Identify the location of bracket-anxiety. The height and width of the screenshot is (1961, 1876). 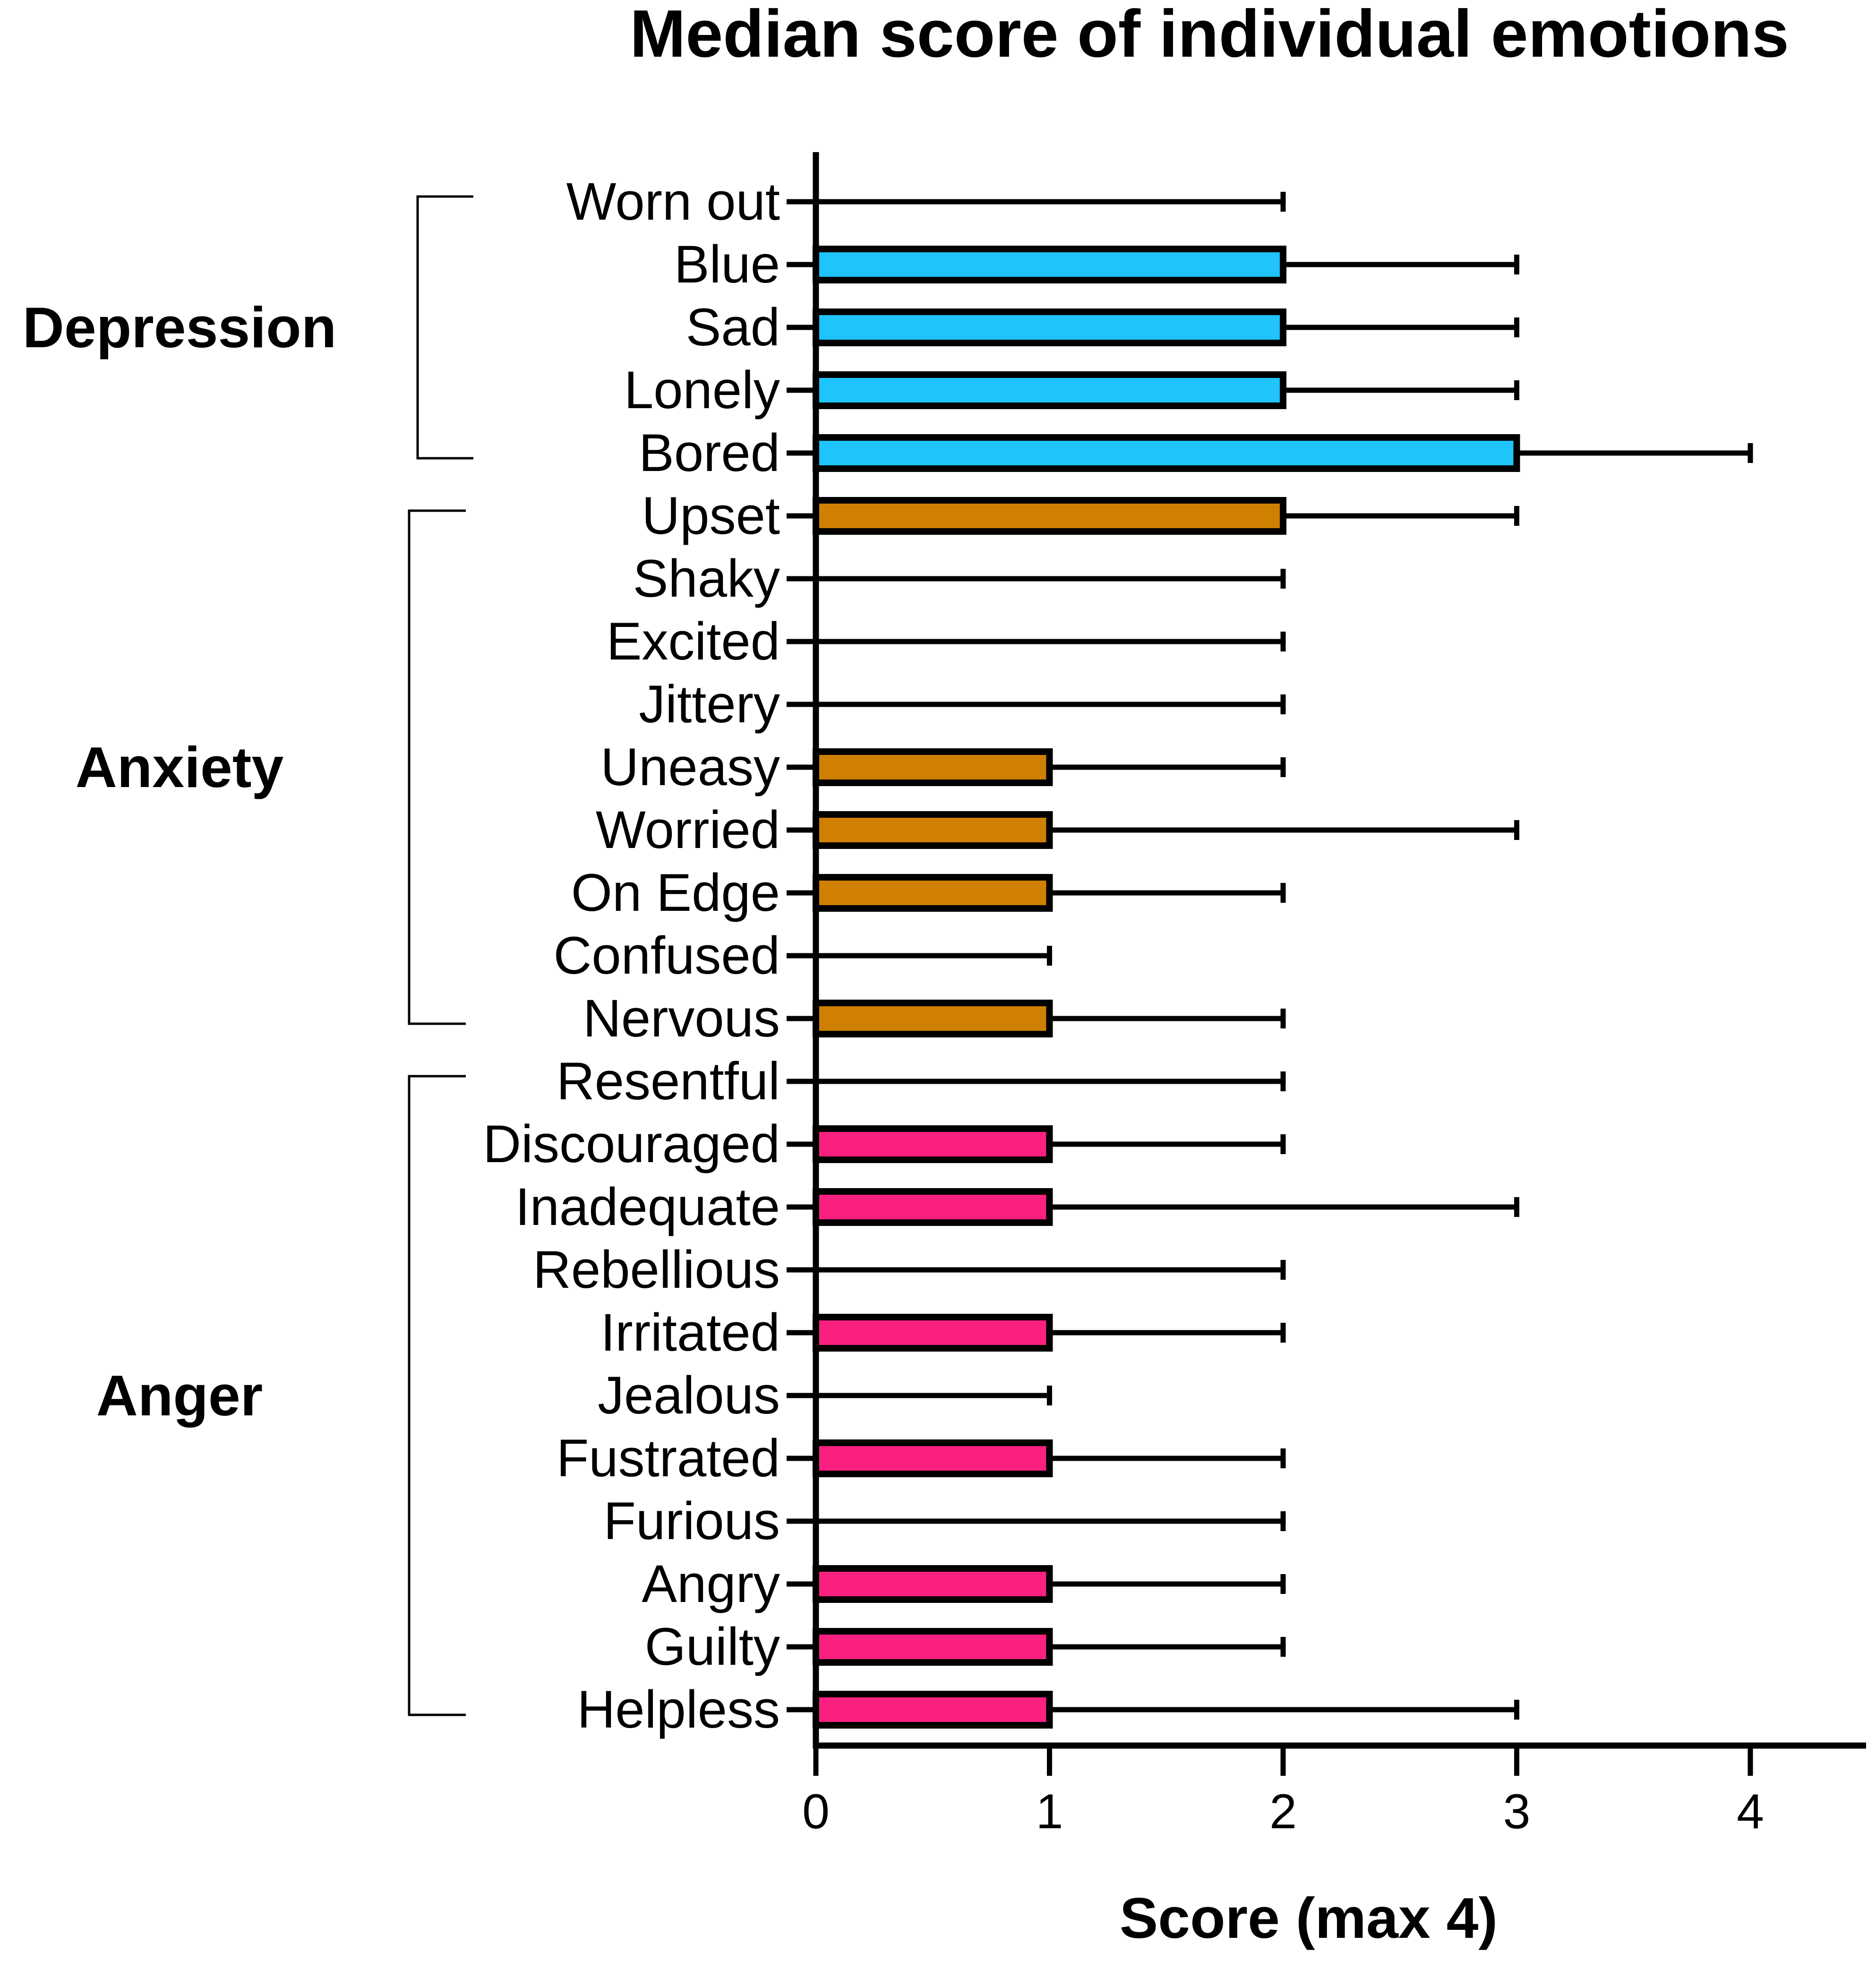
(437, 767).